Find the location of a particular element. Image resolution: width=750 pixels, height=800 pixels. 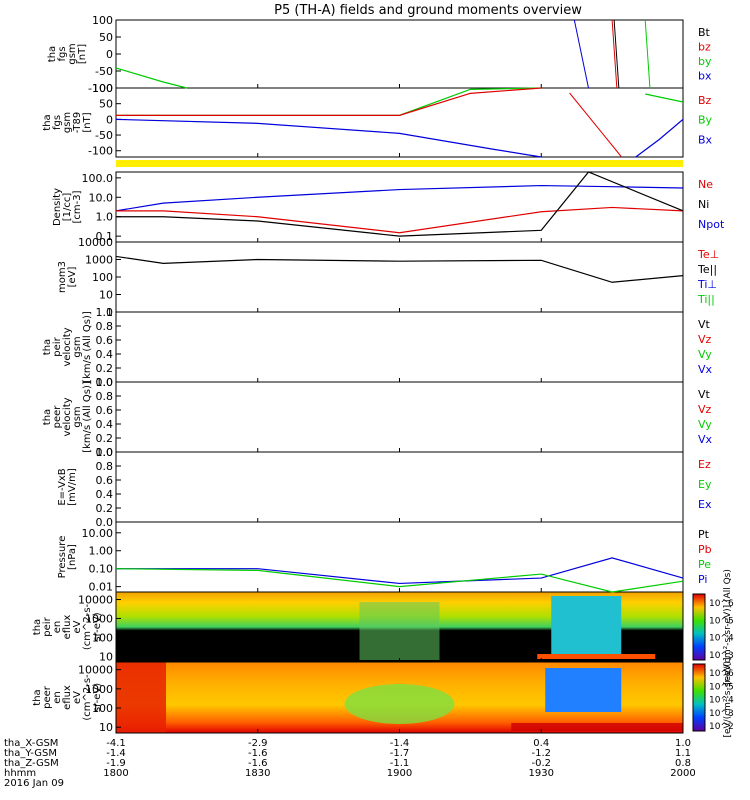

legend-Vy: Vy is located at coordinates (705, 354).